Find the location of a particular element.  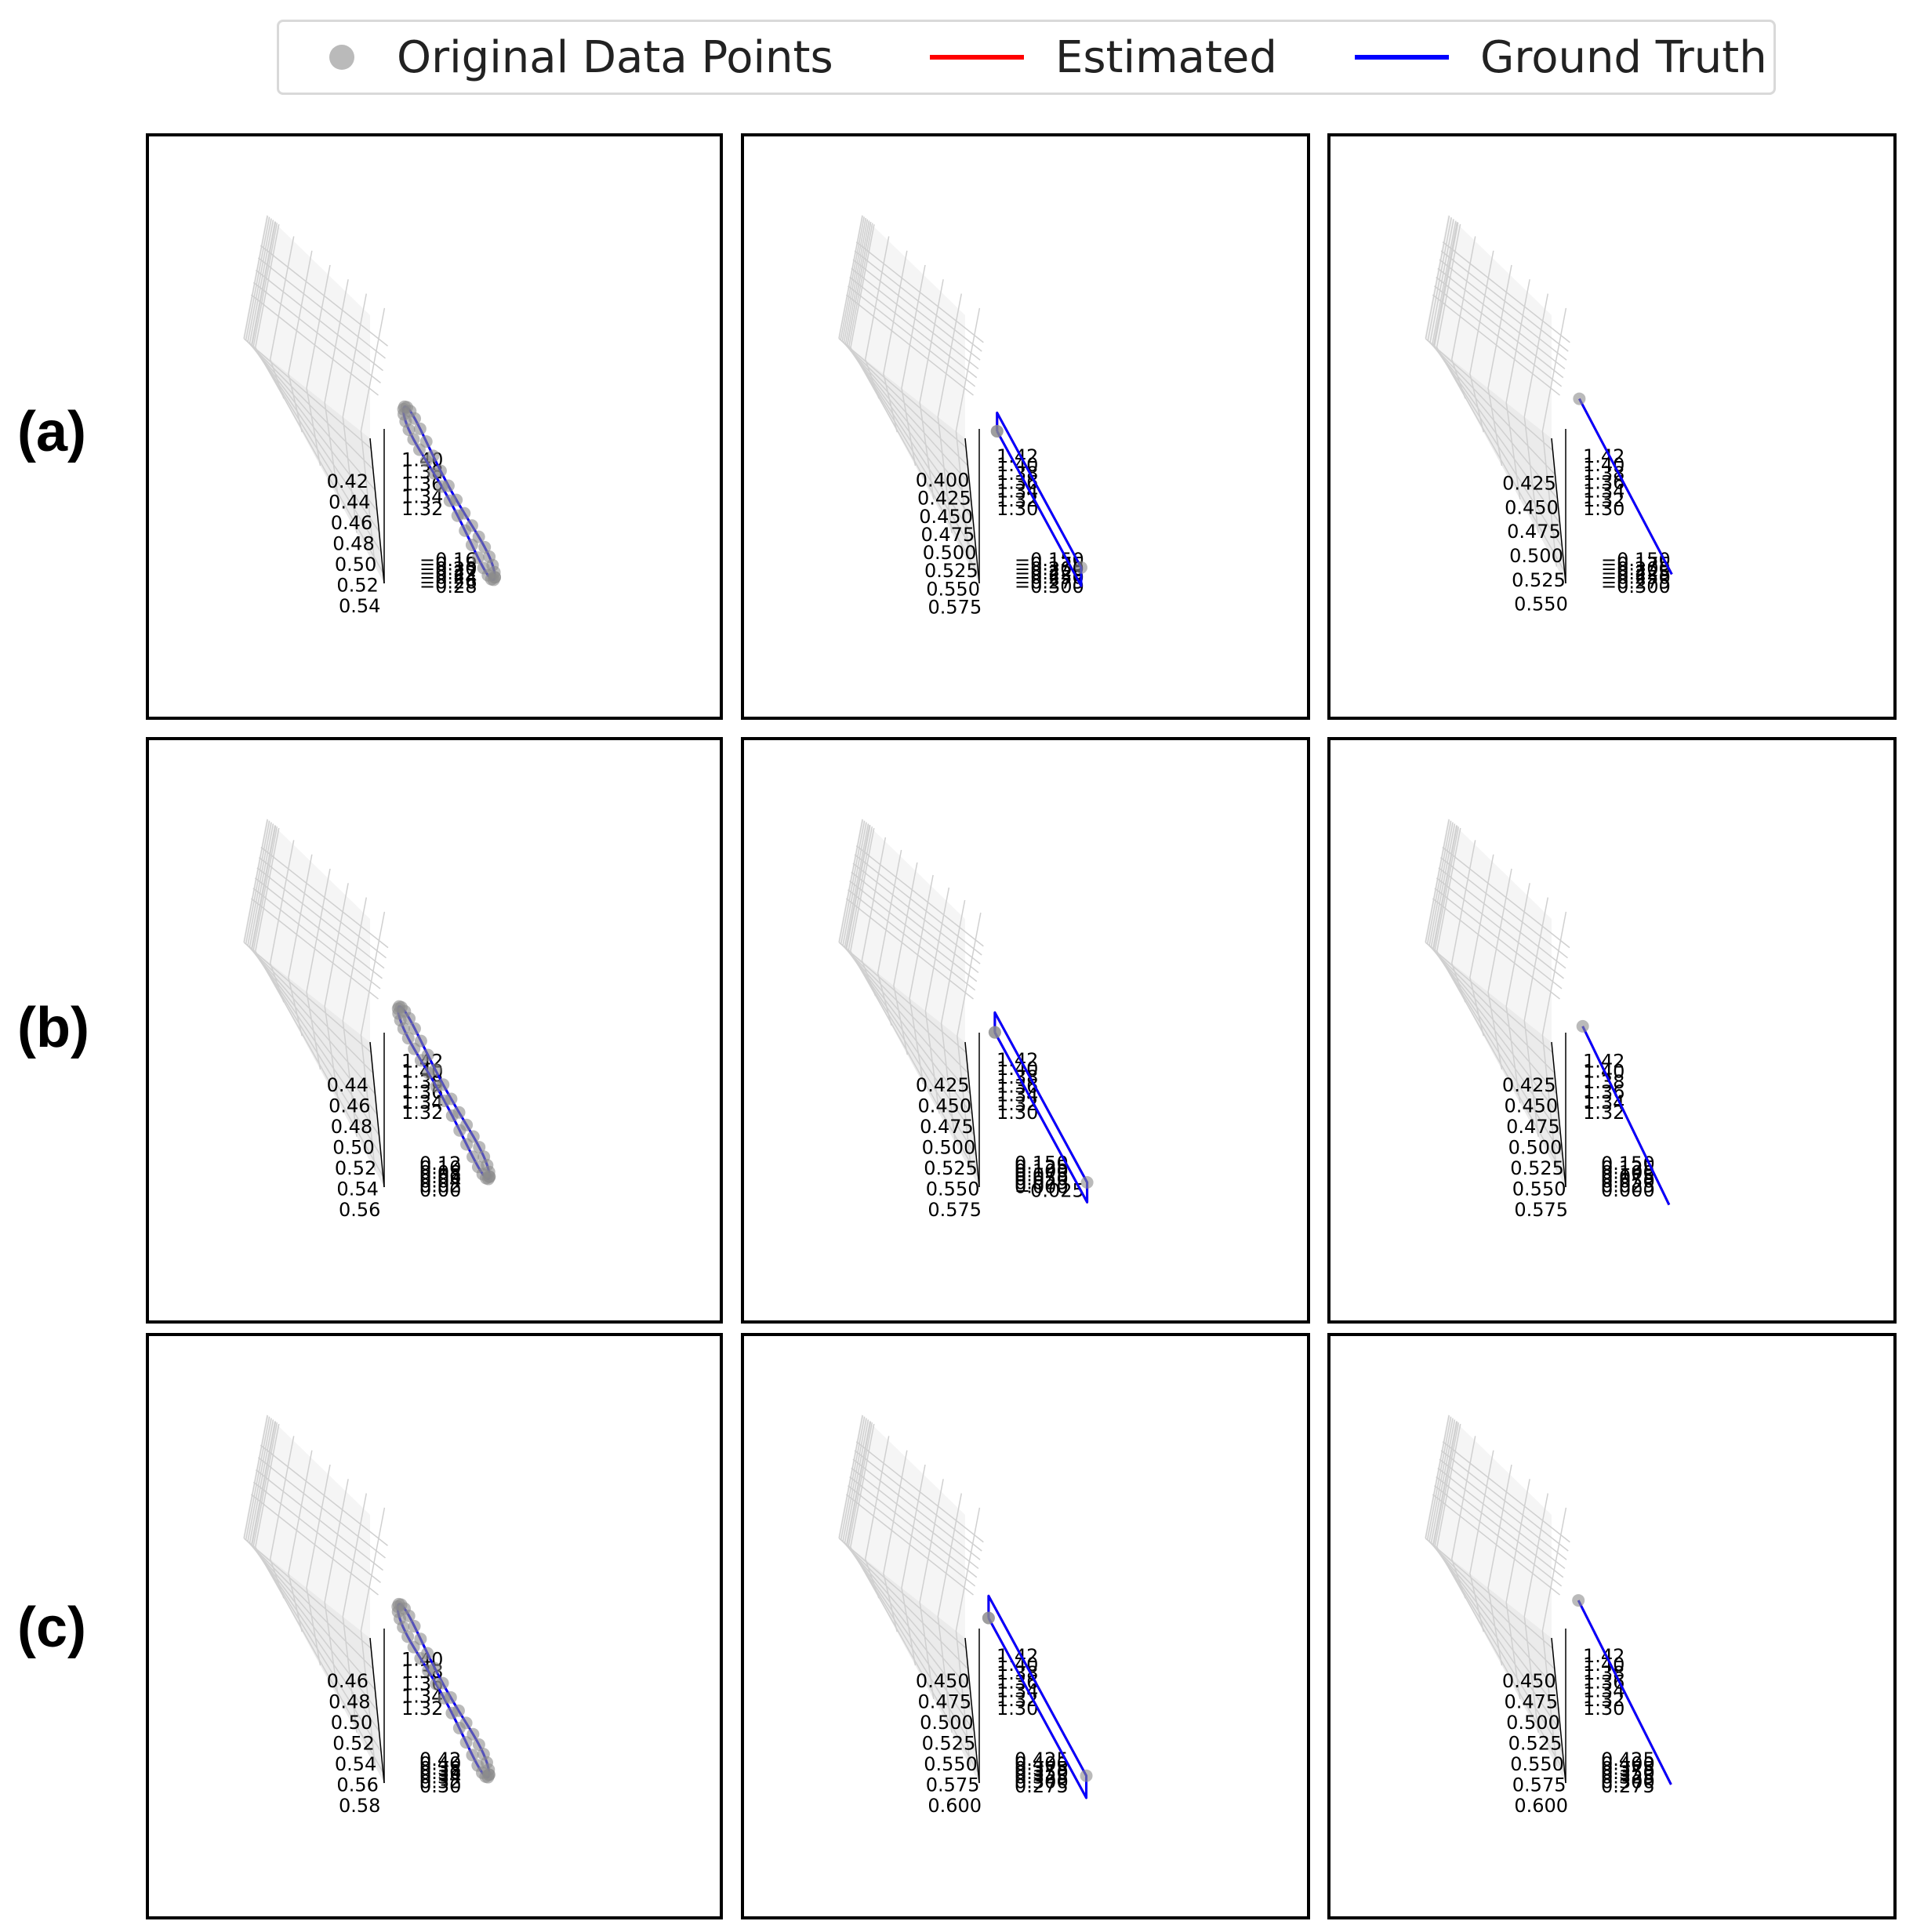

legend-line-blue-icon is located at coordinates (1402, 57).